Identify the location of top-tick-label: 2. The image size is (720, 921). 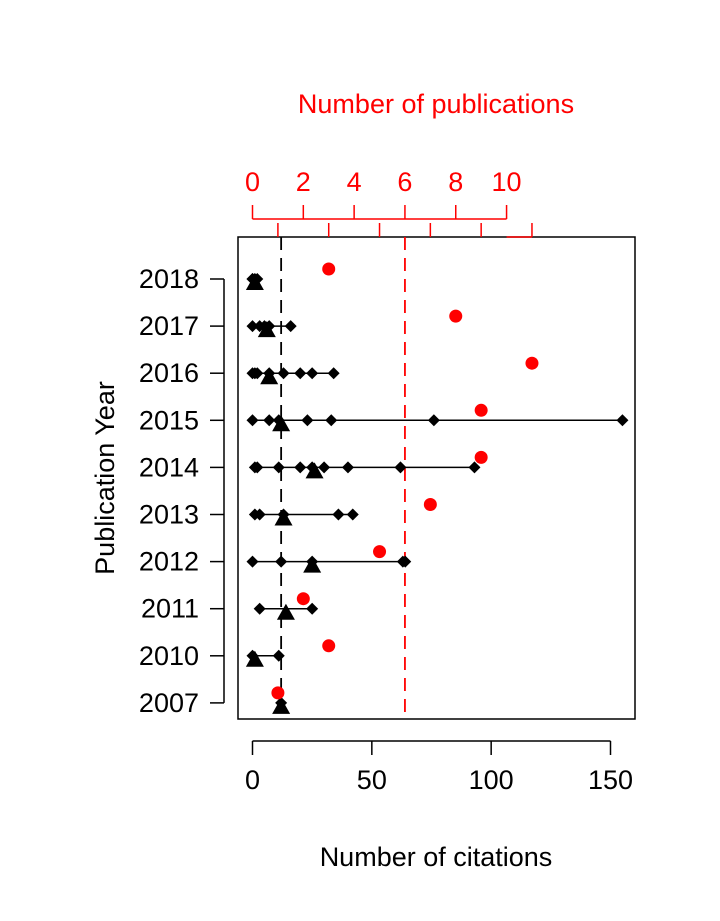
(303, 182).